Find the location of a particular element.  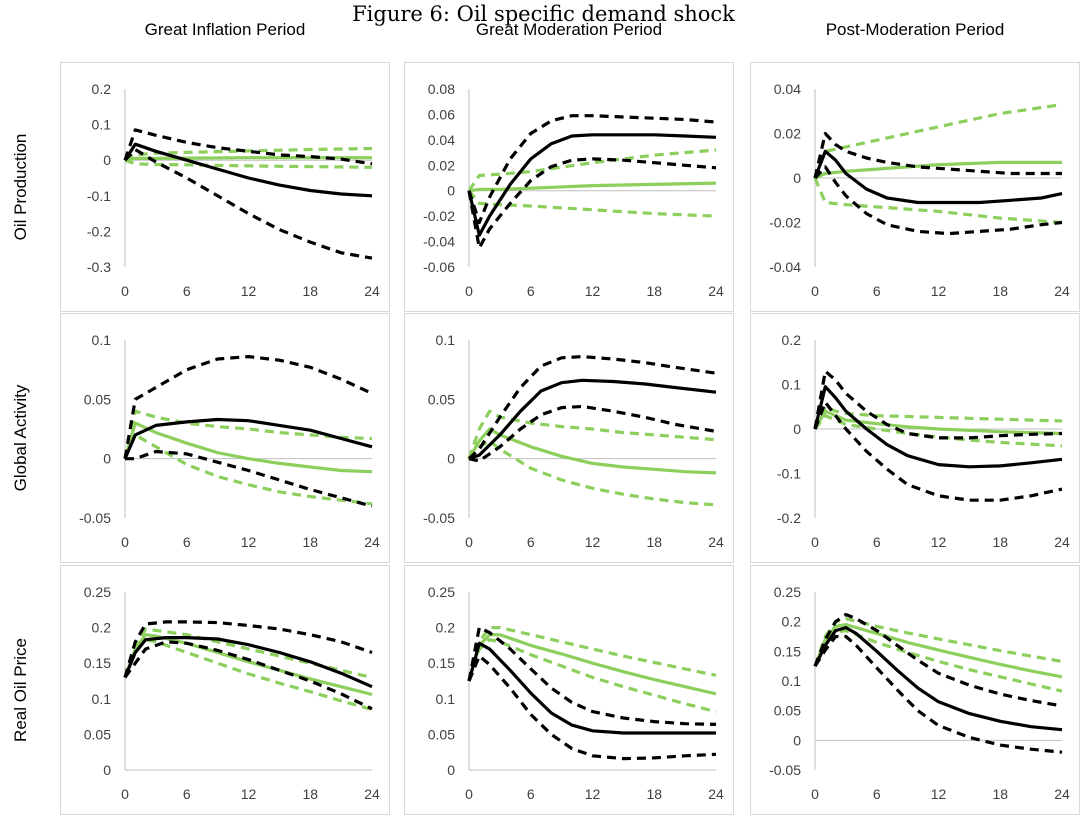

row-label-oil-production-text: Oil Production is located at coordinates (20, 187).